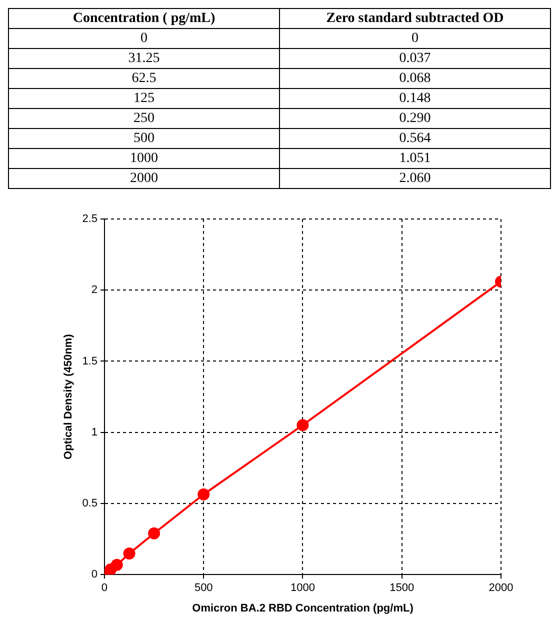 The width and height of the screenshot is (559, 644). What do you see at coordinates (415, 178) in the screenshot?
I see `text: 2.060` at bounding box center [415, 178].